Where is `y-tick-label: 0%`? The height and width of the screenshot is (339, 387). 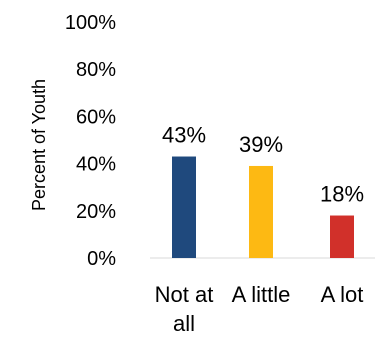 y-tick-label: 0% is located at coordinates (101, 259).